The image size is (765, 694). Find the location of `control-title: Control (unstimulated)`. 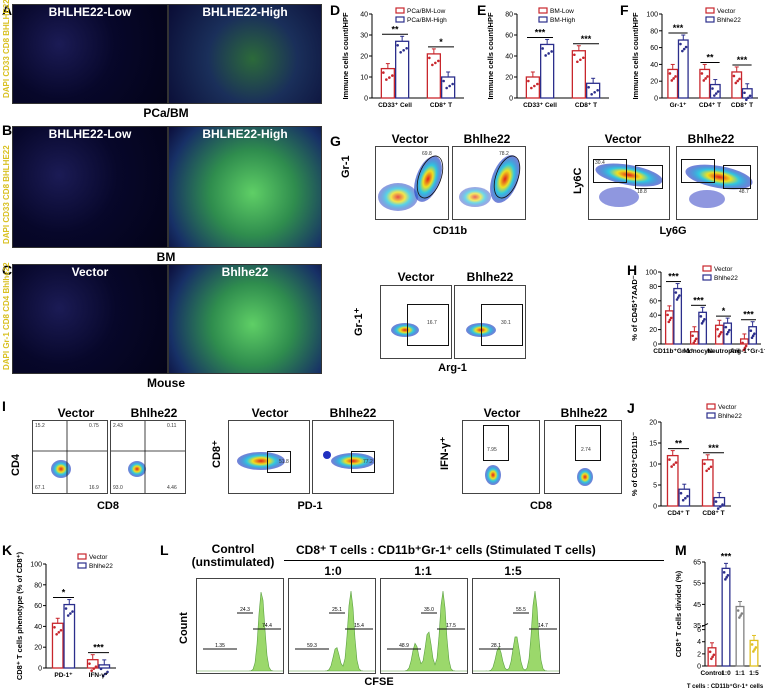

control-title: Control (unstimulated) is located at coordinates (233, 555).